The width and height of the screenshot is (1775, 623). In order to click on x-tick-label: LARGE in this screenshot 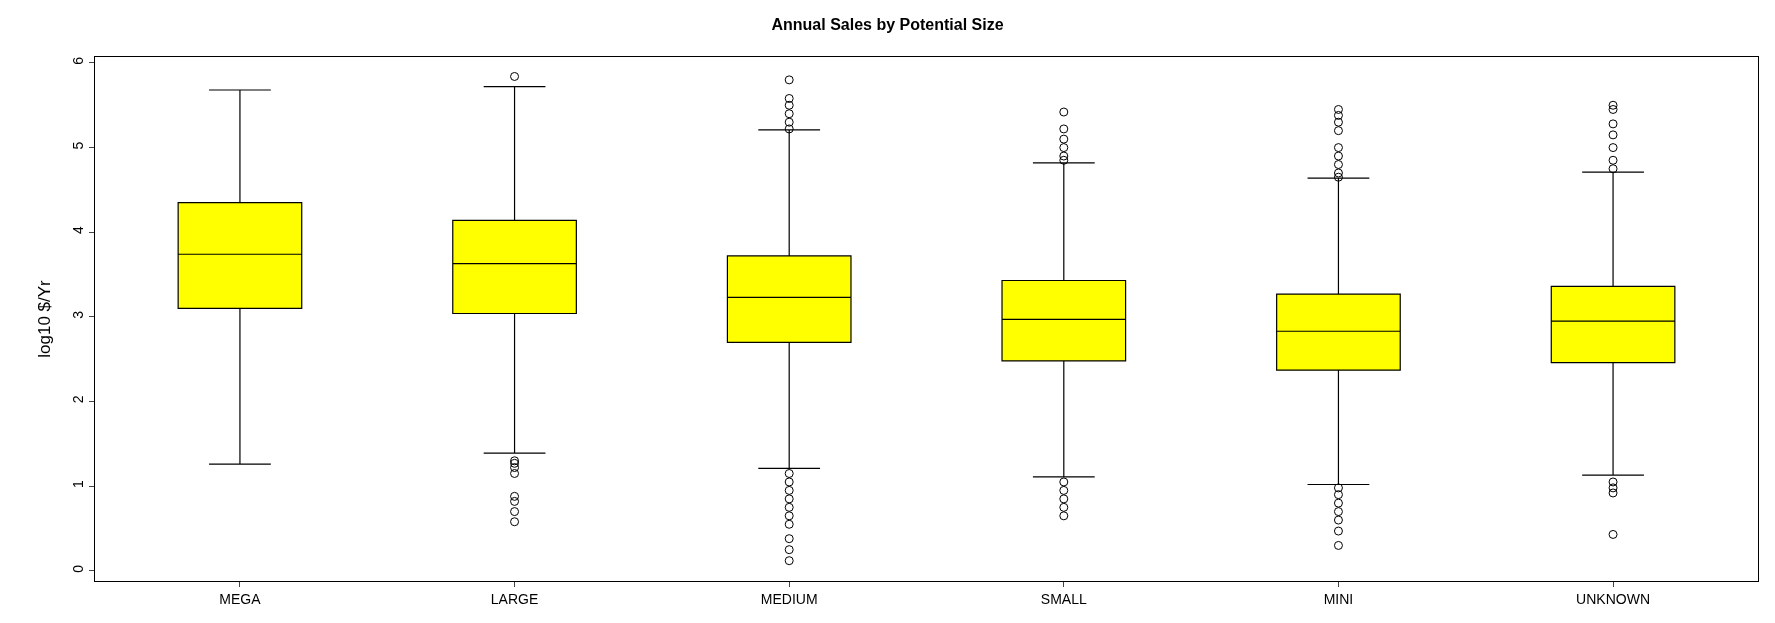, I will do `click(514, 598)`.